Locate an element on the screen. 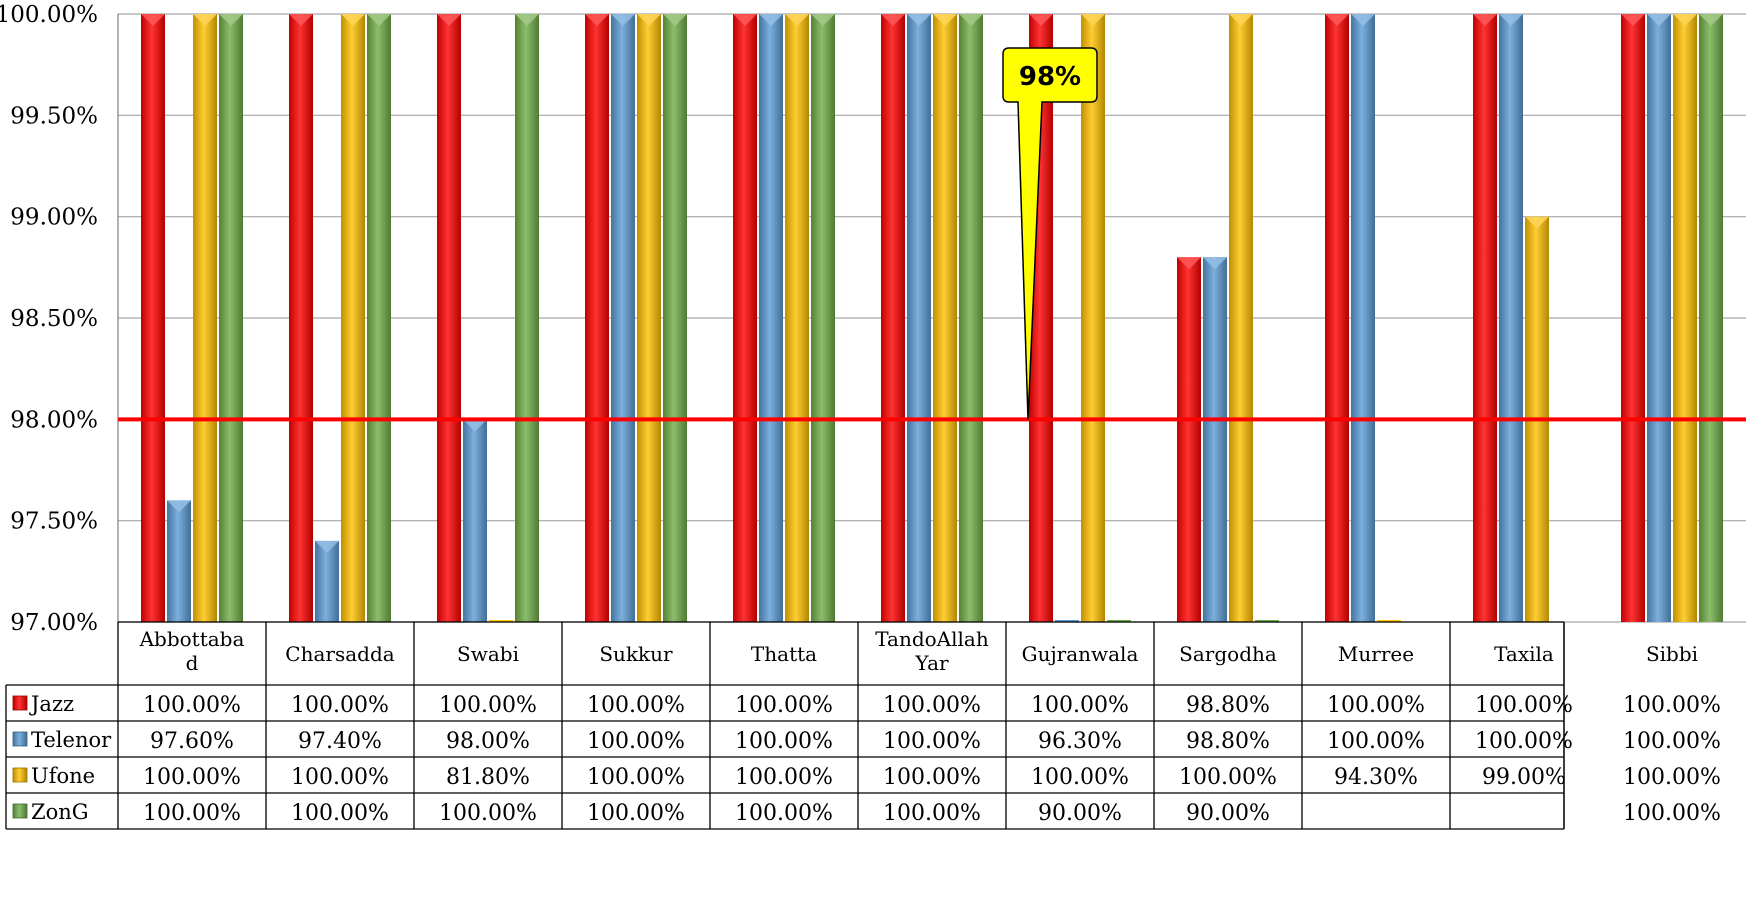  data-label-jazz-sukkur: 100.00% is located at coordinates (636, 705).